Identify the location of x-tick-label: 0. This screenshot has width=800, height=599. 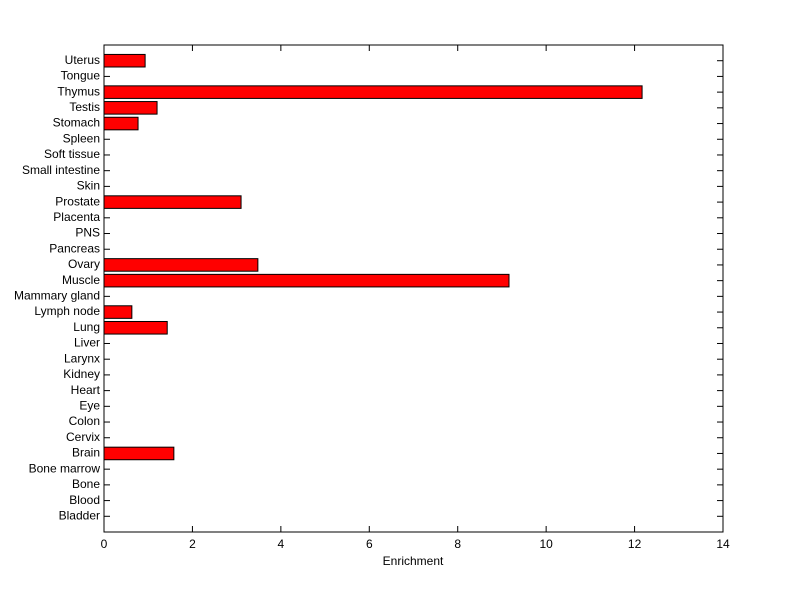
(104, 544).